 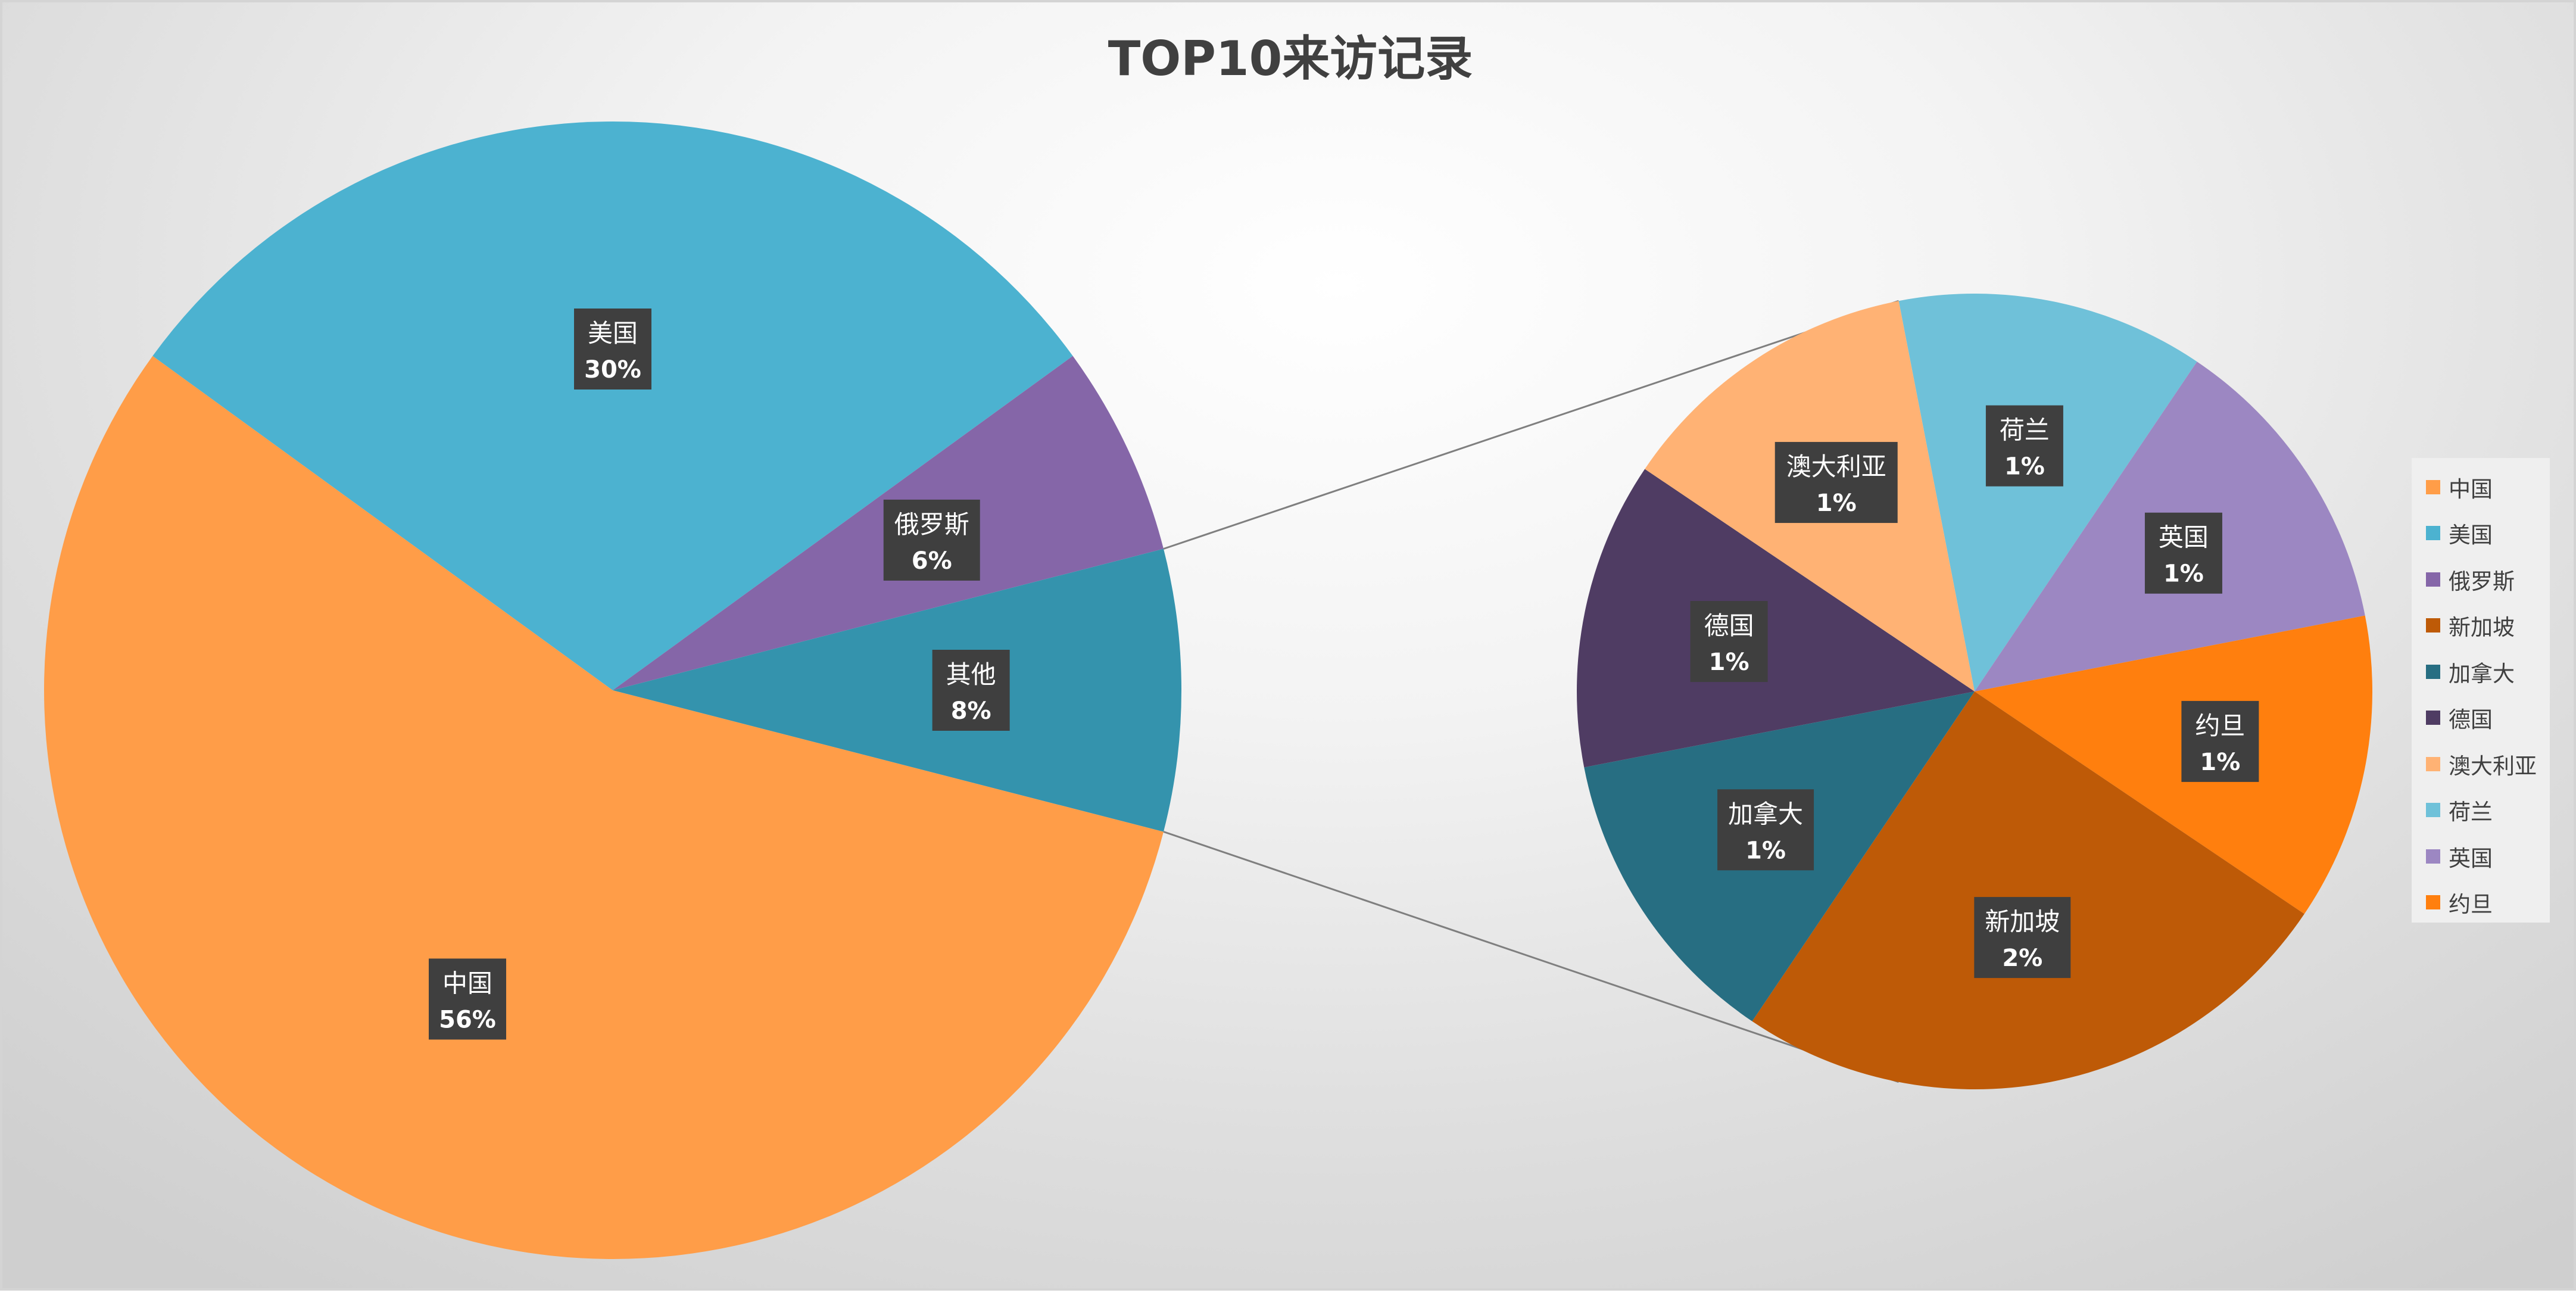 I want to click on legend-item-e696b0e58aa0e59da1: 新加坡, so click(x=2488, y=626).